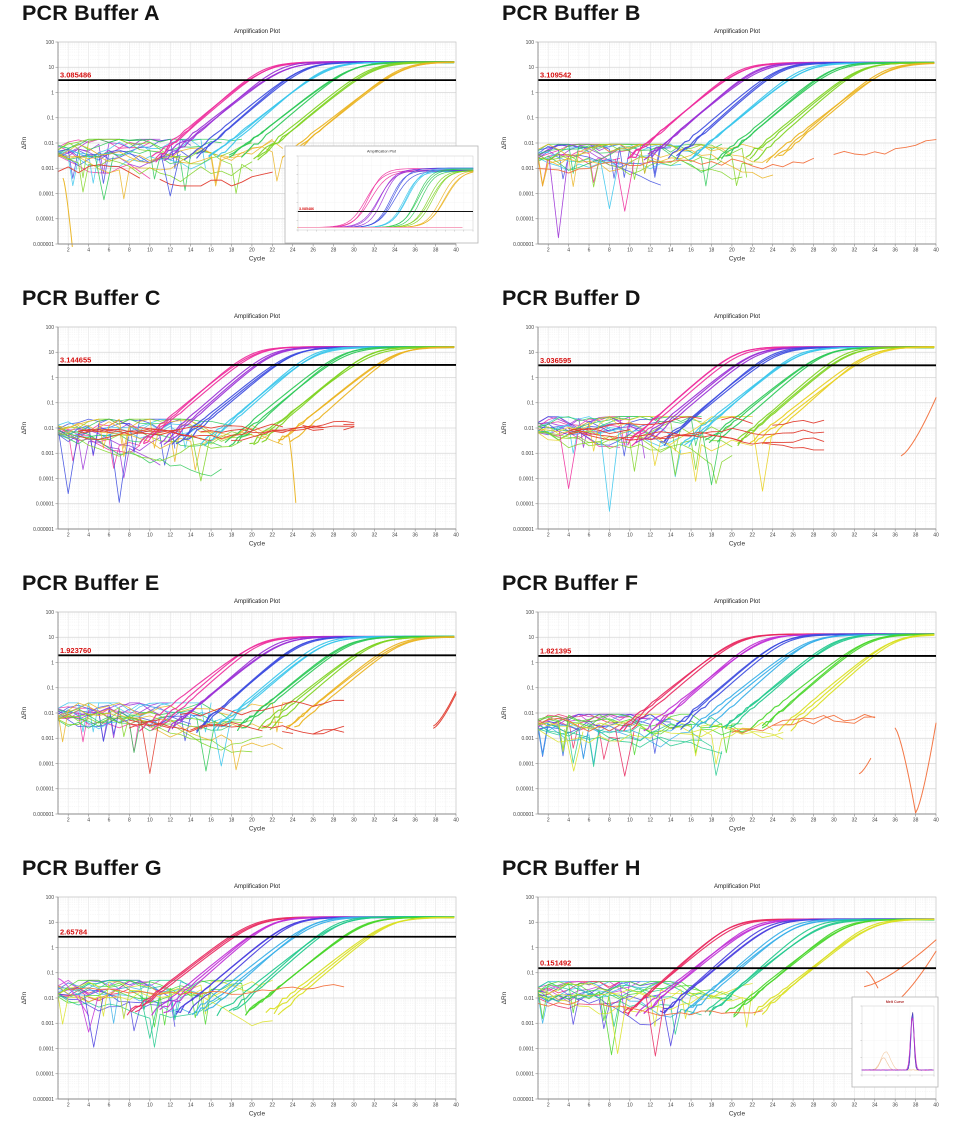  What do you see at coordinates (75, 75) in the screenshot?
I see `threshold-value-label: 3.085486` at bounding box center [75, 75].